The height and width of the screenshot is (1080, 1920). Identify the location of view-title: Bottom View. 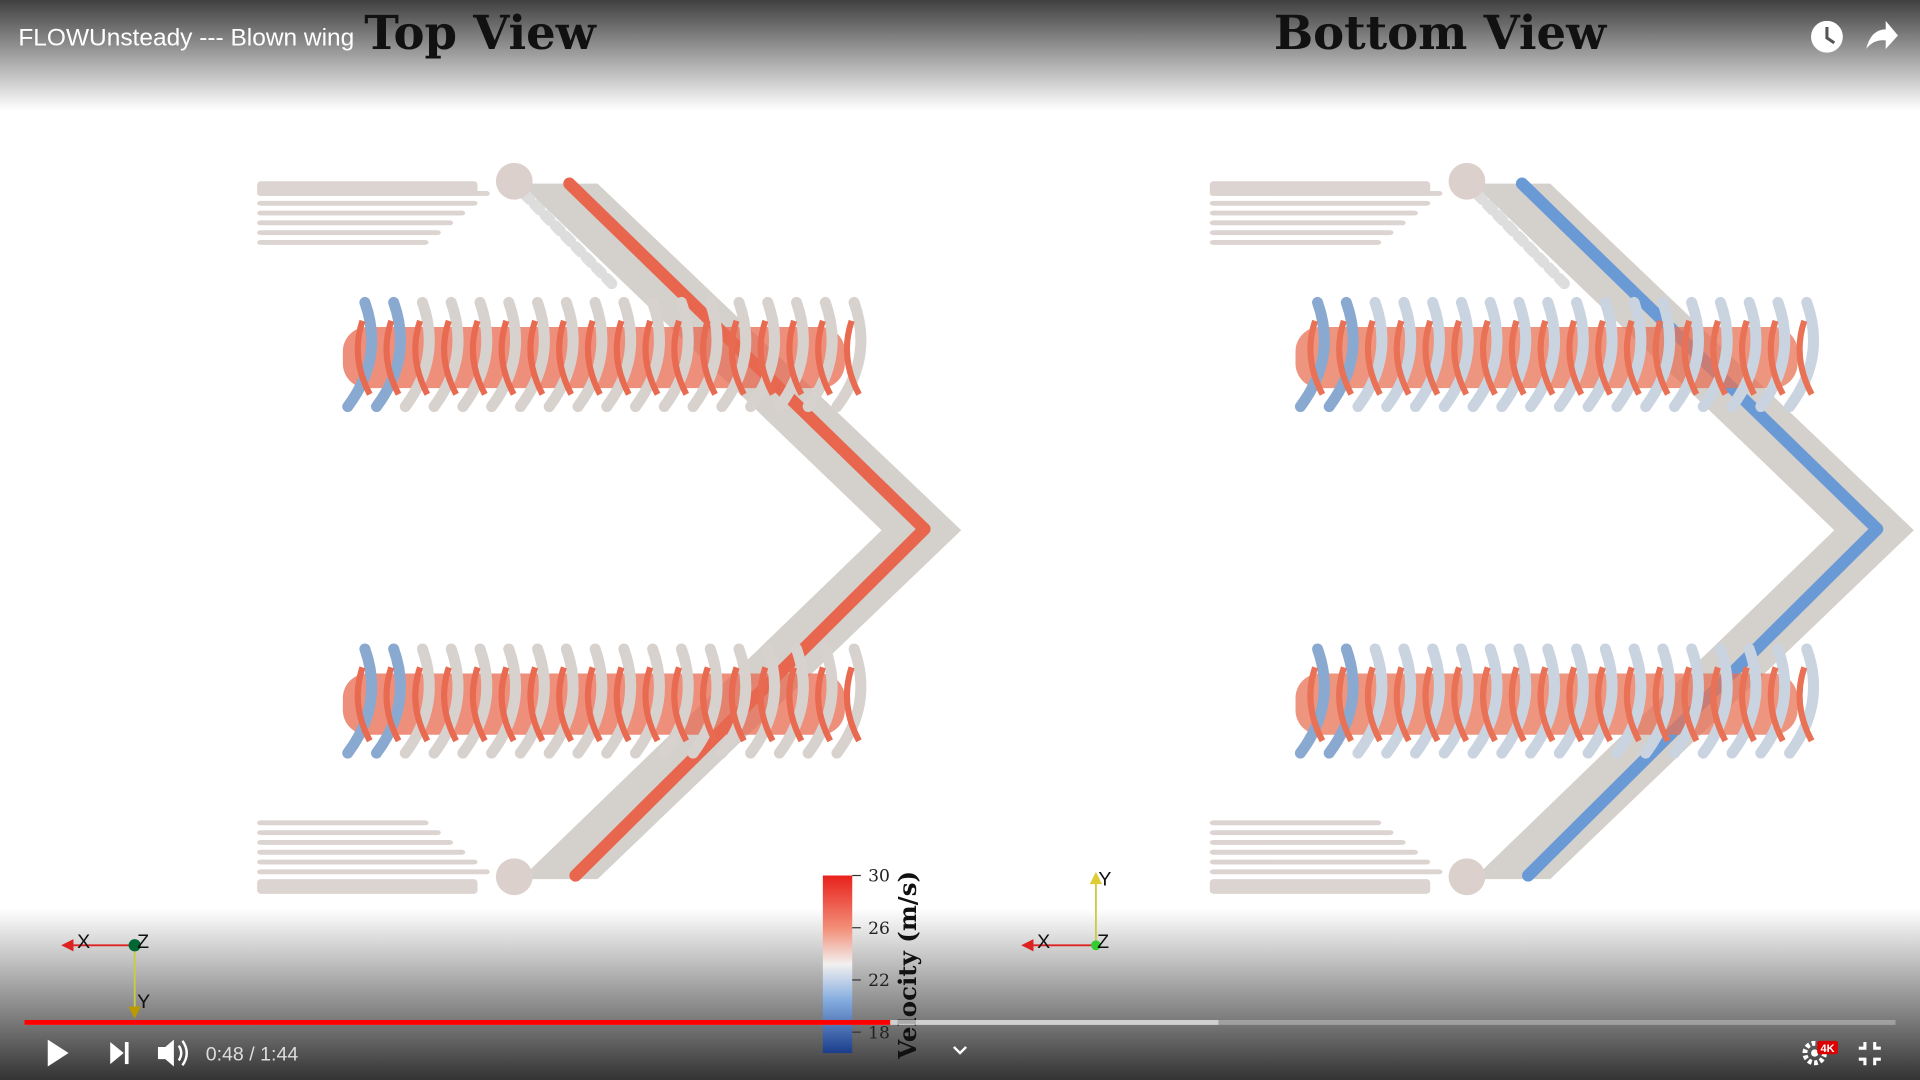
(1440, 32).